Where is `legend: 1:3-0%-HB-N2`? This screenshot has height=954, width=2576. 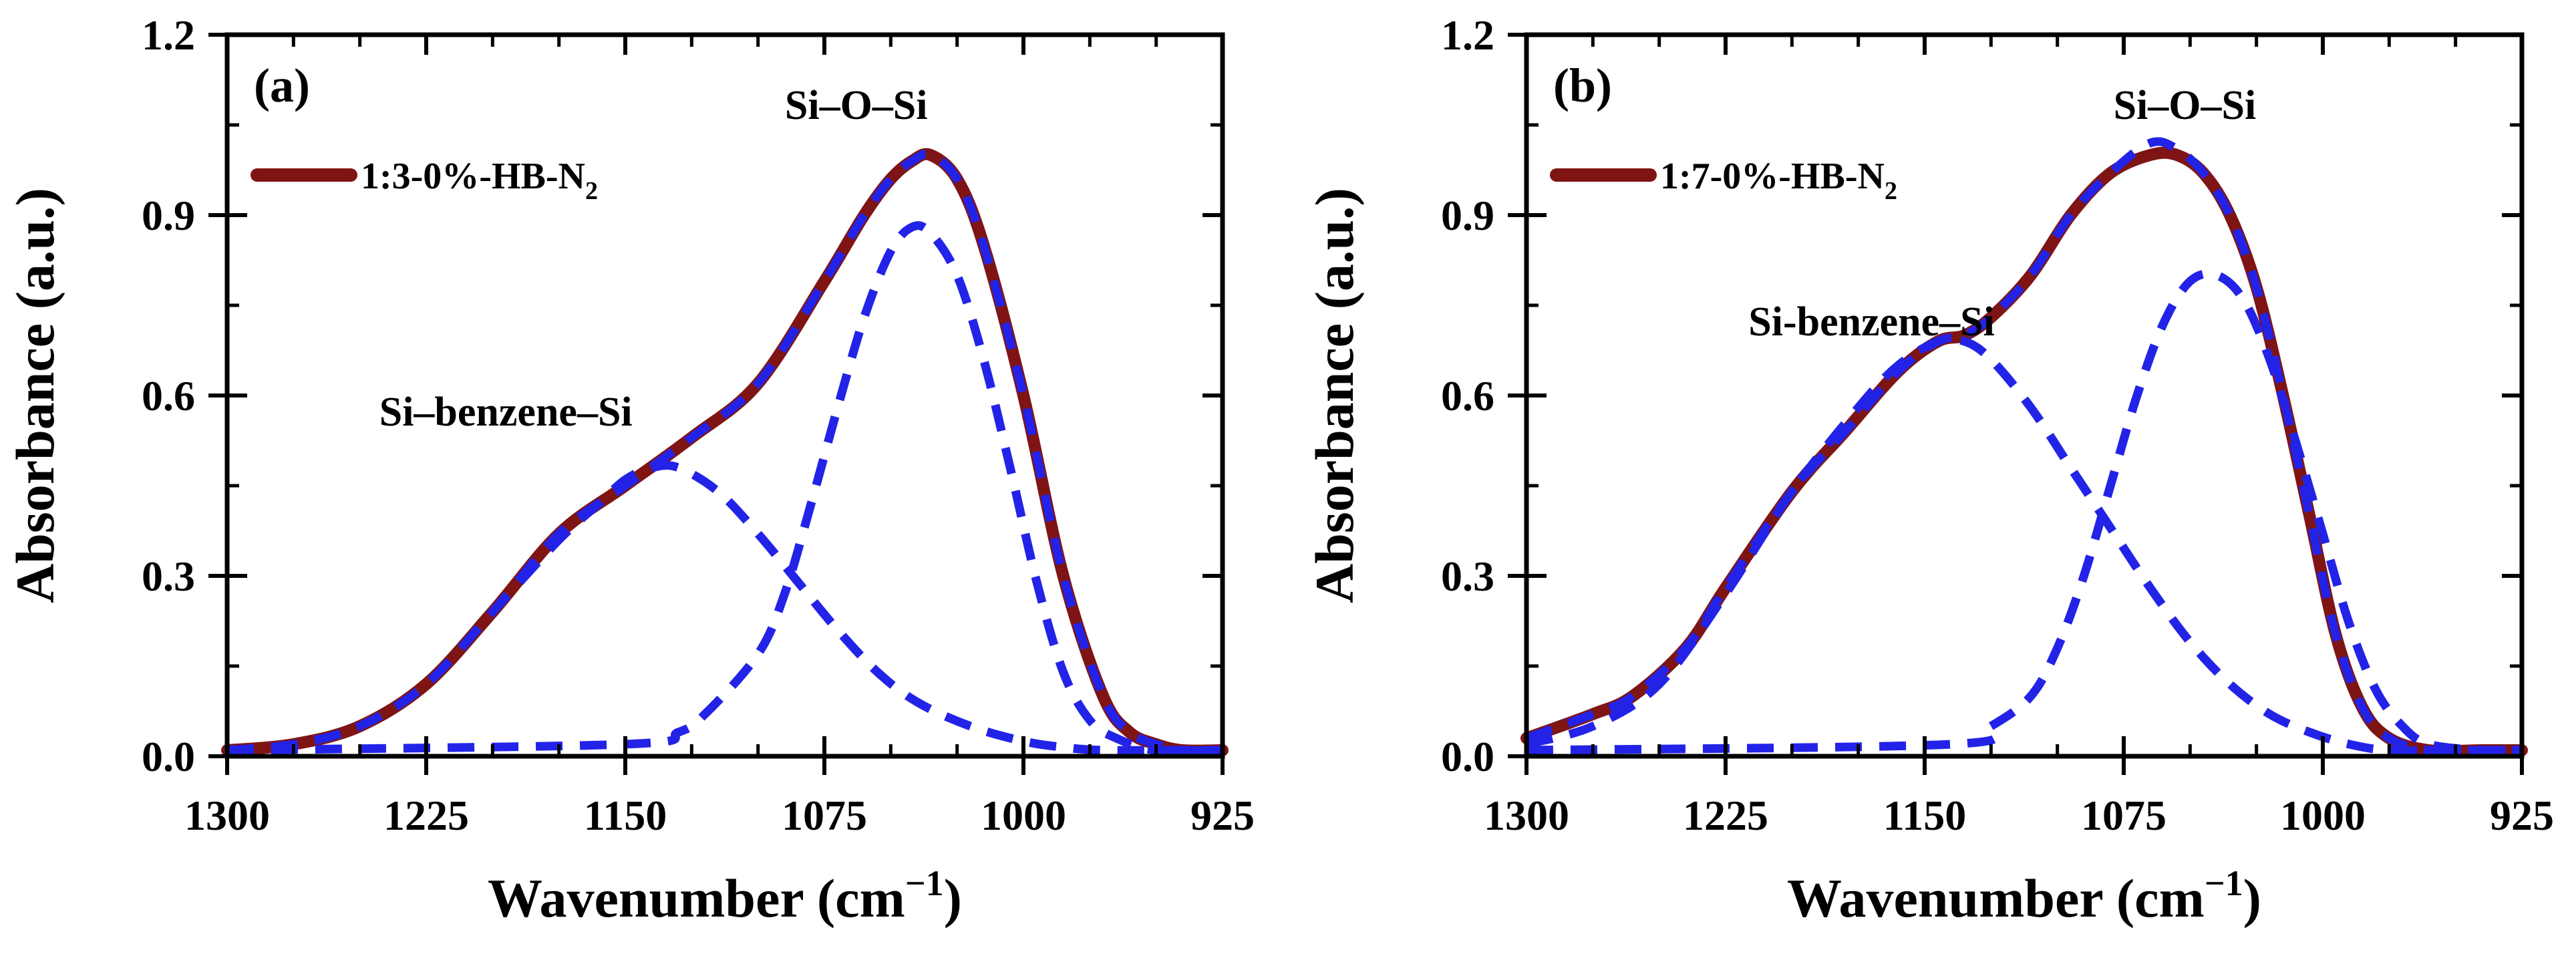 legend: 1:3-0%-HB-N2 is located at coordinates (424, 180).